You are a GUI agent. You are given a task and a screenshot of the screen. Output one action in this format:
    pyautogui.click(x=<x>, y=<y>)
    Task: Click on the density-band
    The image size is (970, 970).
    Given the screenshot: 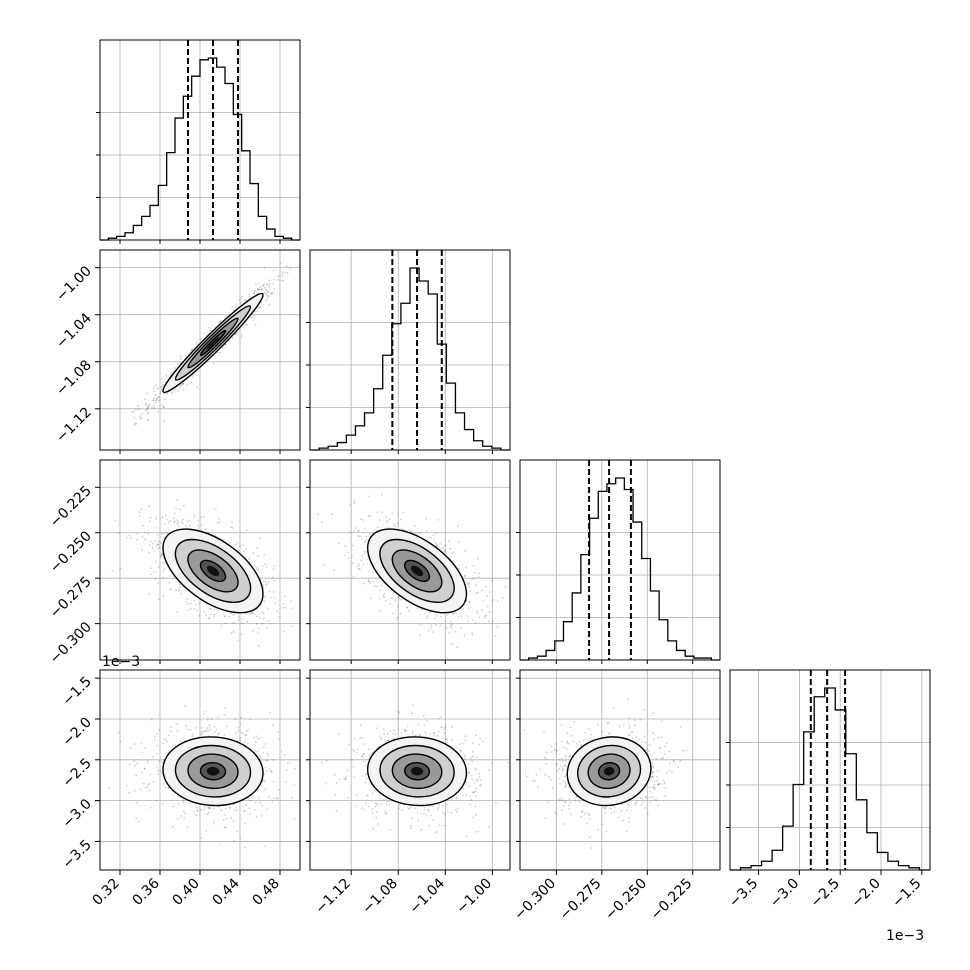 What is the action you would take?
    pyautogui.click(x=213, y=771)
    